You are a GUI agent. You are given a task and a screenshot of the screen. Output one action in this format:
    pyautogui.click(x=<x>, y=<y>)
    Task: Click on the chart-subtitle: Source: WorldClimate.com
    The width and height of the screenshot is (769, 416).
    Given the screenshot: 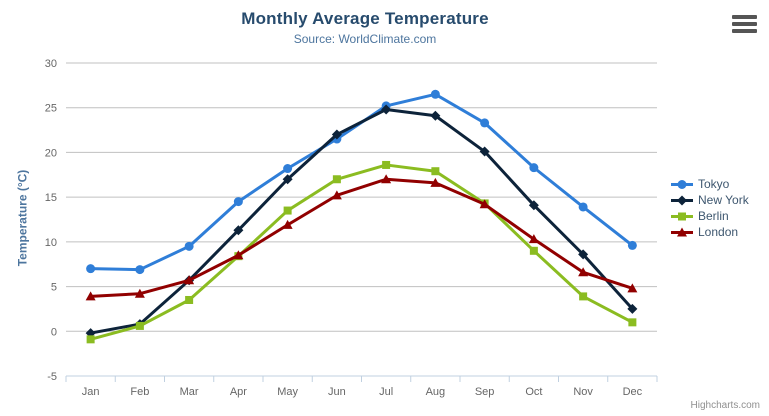 What is the action you would take?
    pyautogui.click(x=365, y=39)
    